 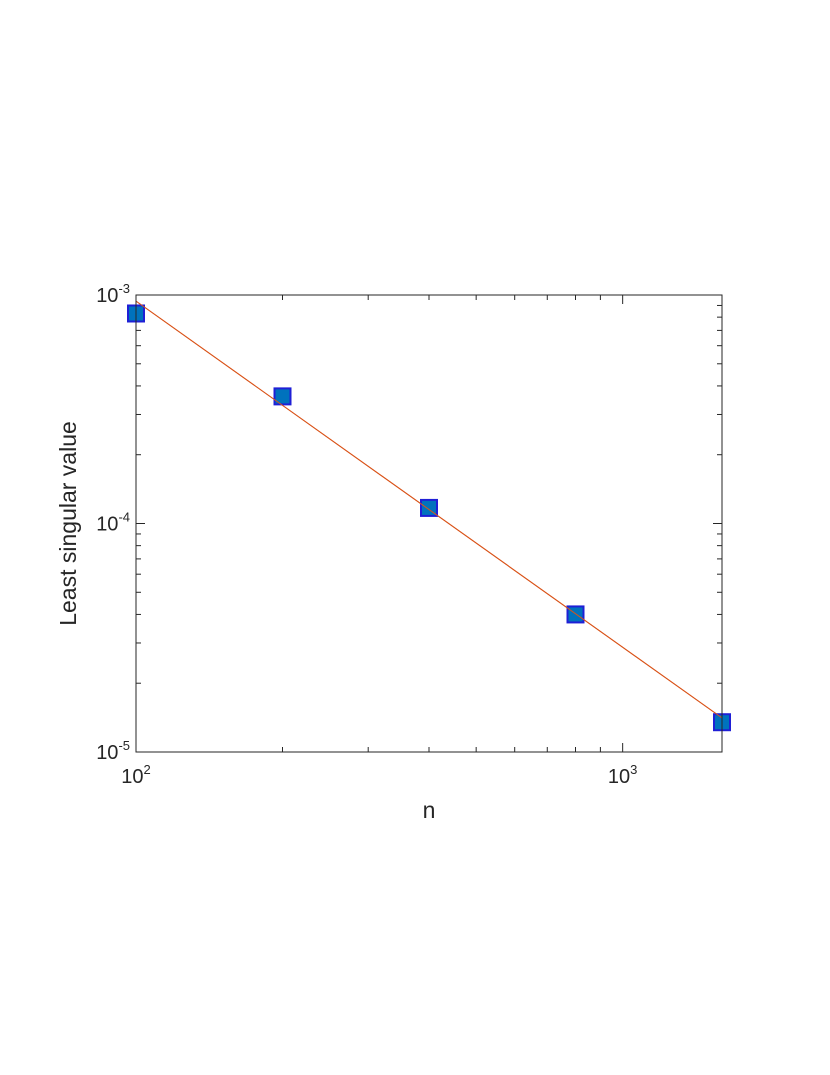 I want to click on x-tick-label: 10², so click(x=135, y=775).